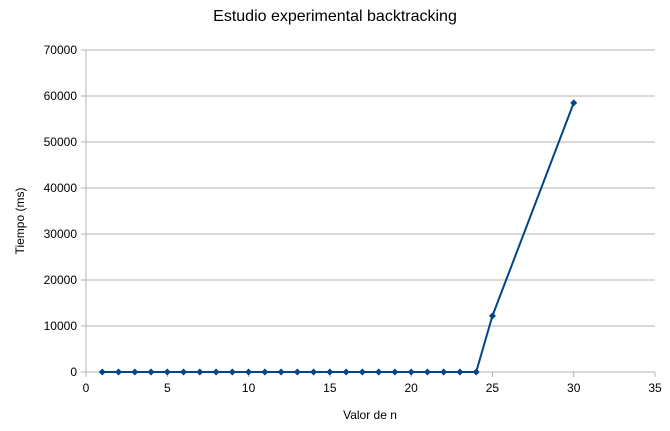 The image size is (670, 431). I want to click on y-tick-label: 30000, so click(61, 234).